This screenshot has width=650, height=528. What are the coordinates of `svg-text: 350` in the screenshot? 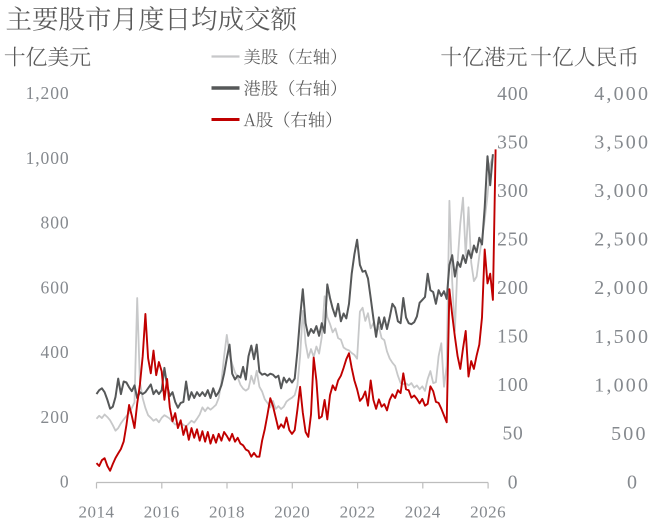 It's located at (513, 142).